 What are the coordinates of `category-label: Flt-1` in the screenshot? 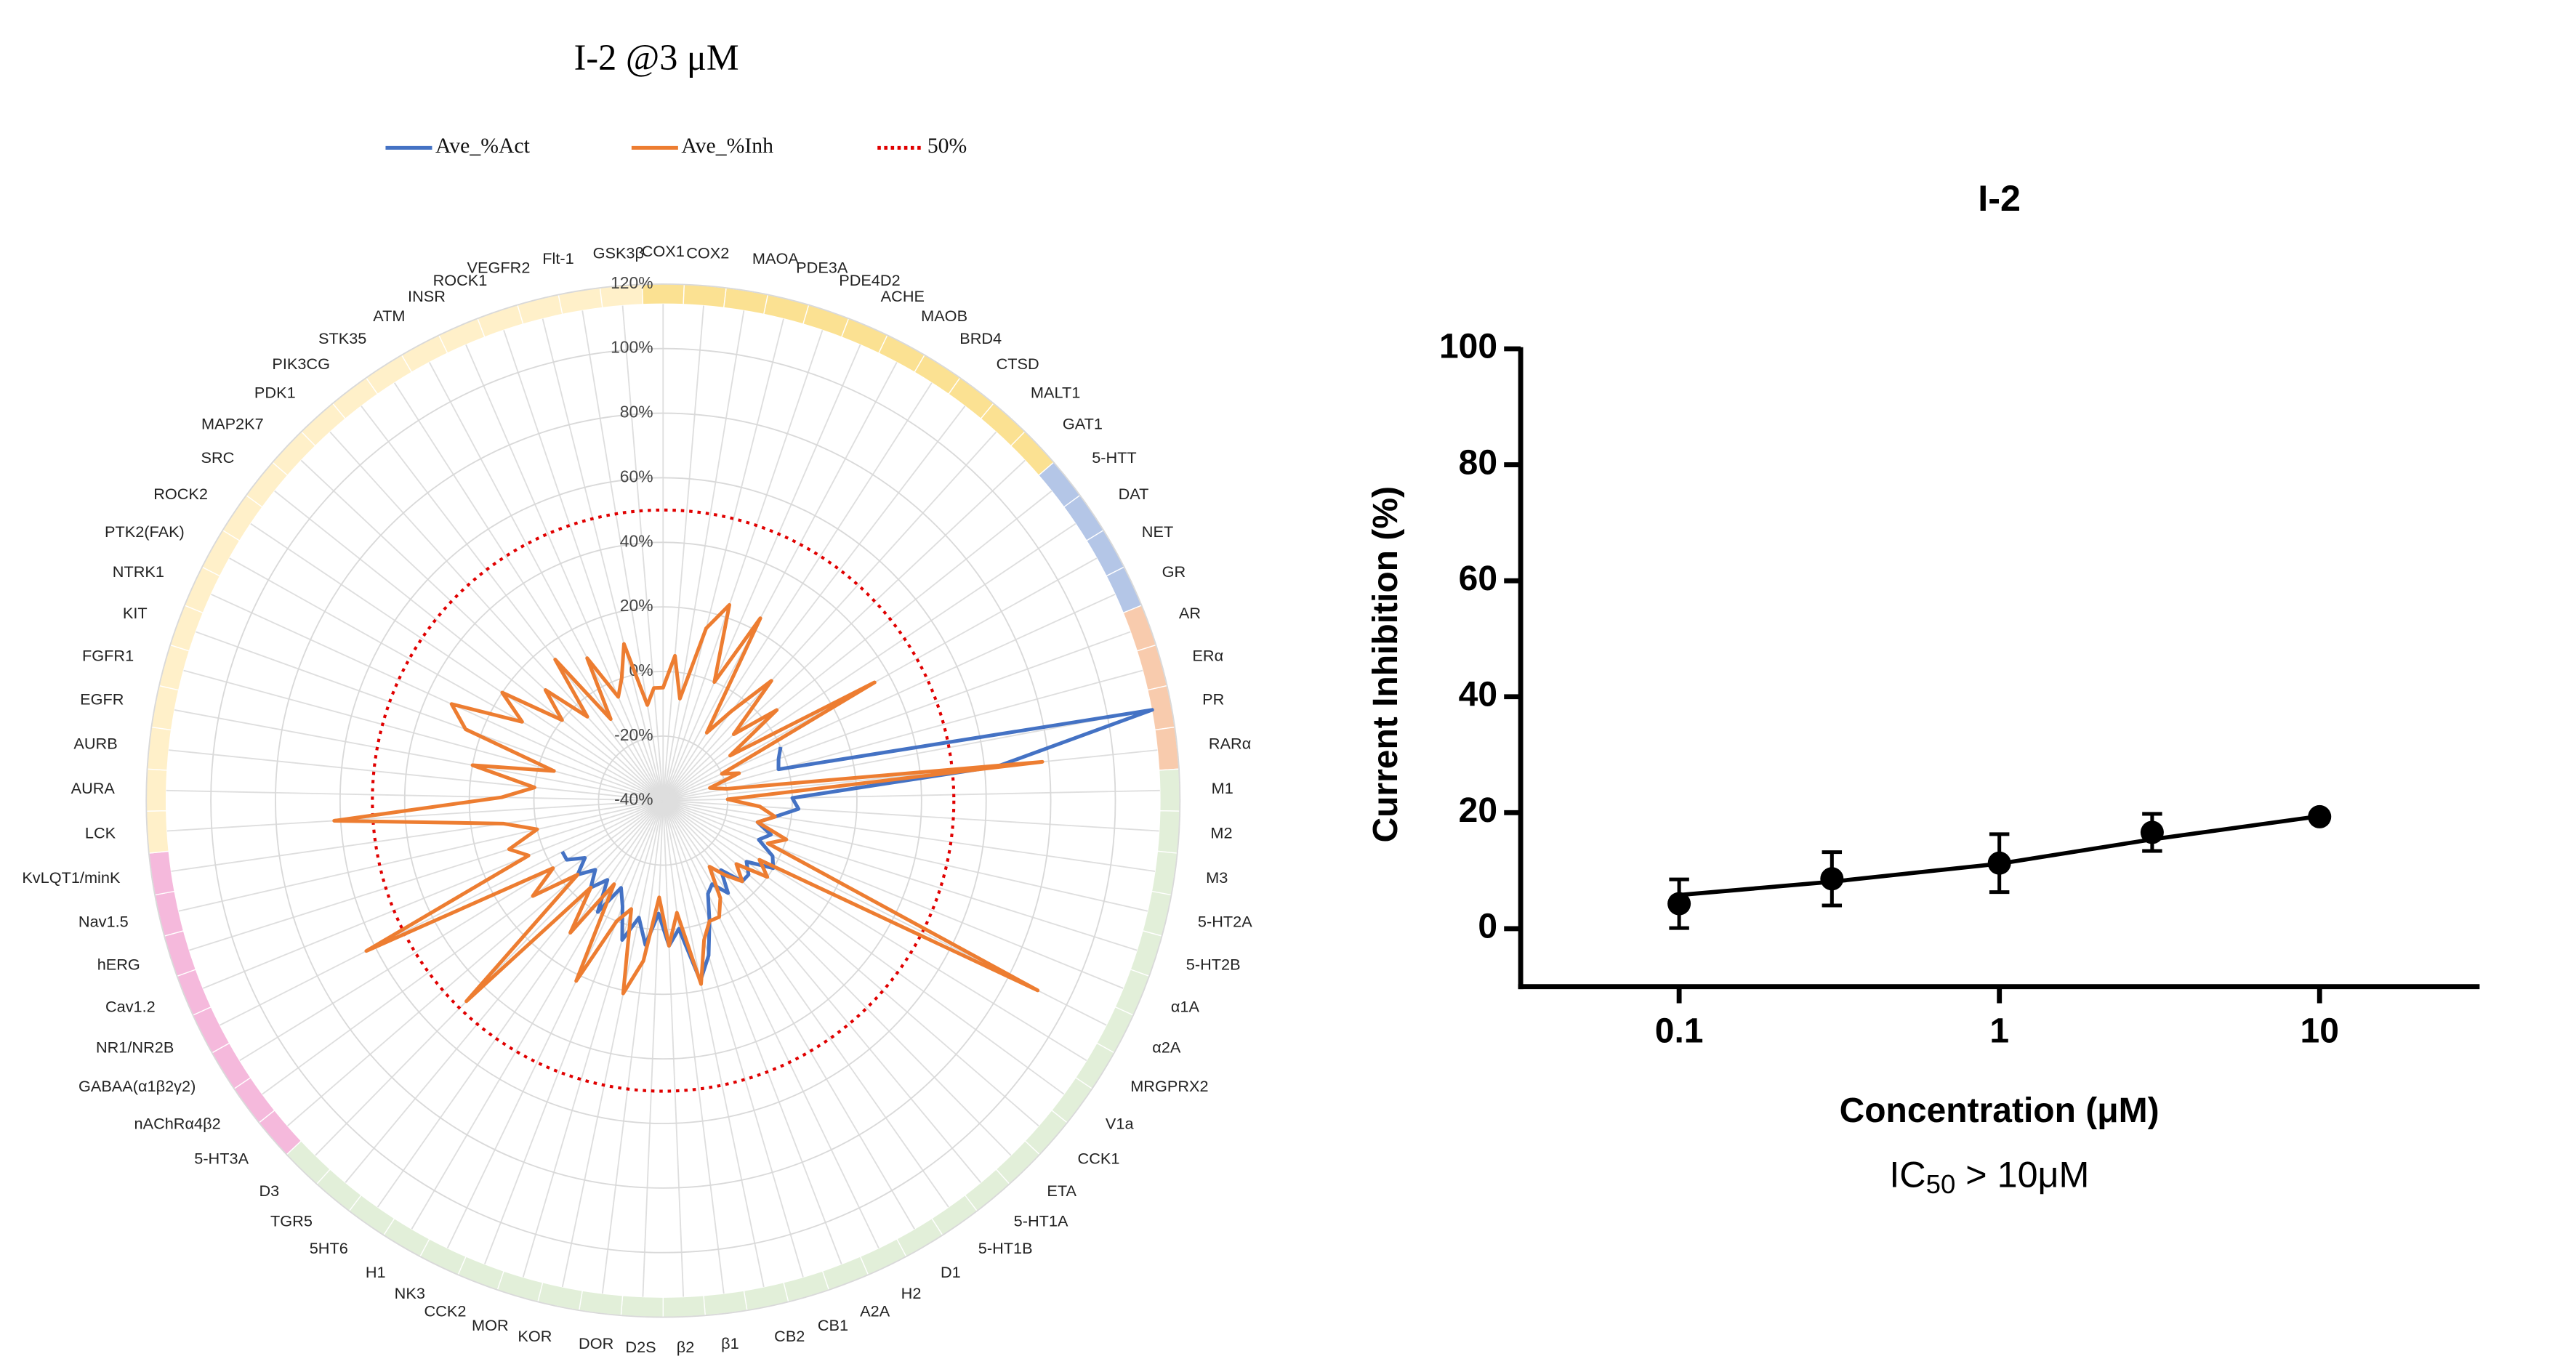 It's located at (557, 258).